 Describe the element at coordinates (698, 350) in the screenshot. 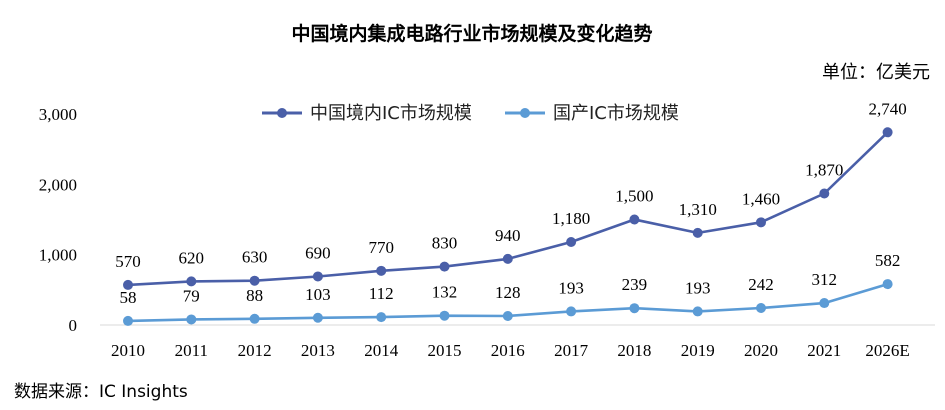

I see `x-tick-label: 2019` at that location.